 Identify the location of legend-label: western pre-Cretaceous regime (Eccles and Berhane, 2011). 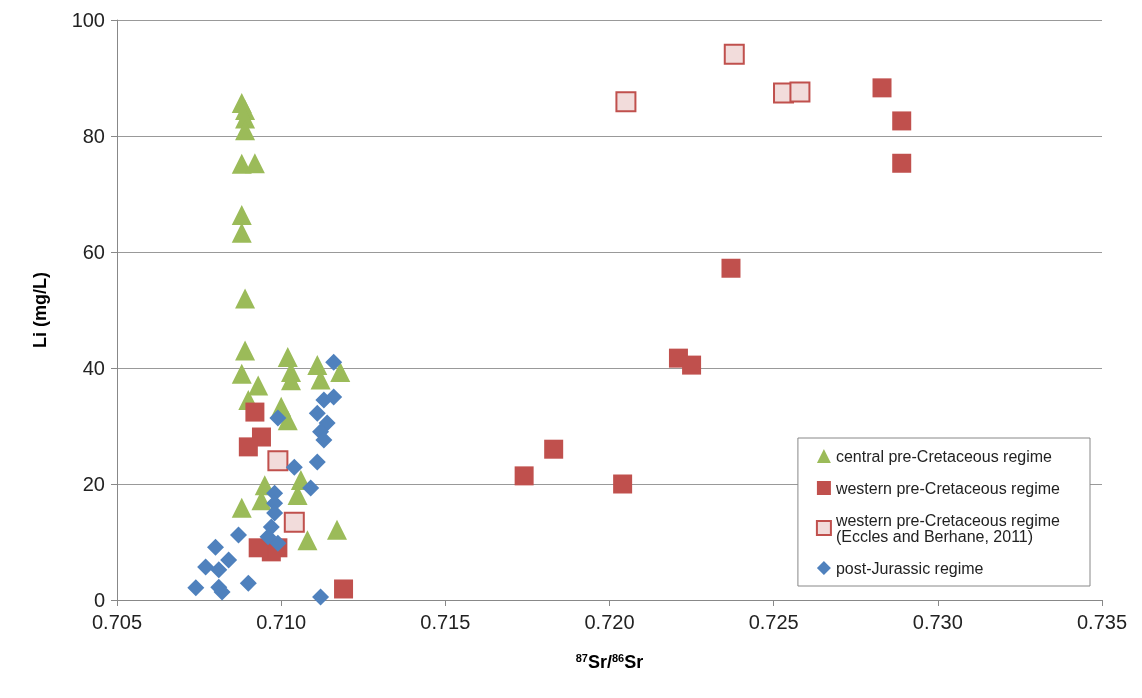
(947, 528).